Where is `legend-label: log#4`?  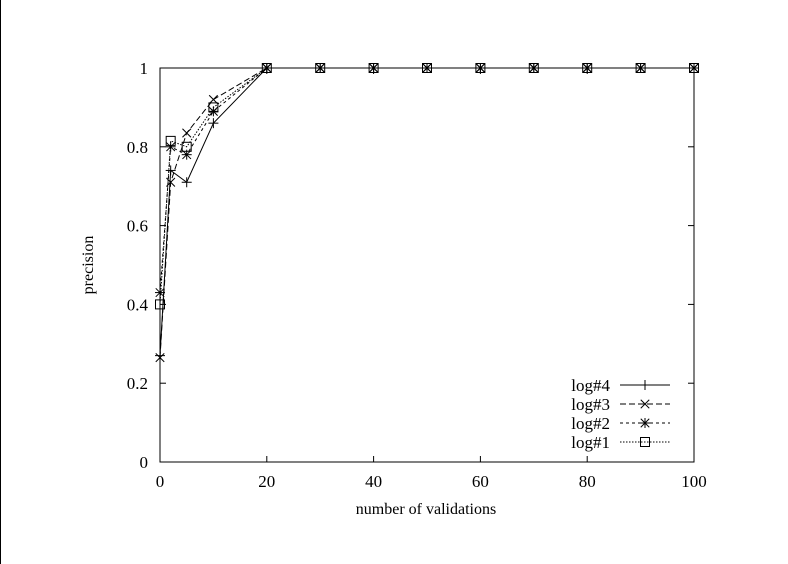
legend-label: log#4 is located at coordinates (590, 385).